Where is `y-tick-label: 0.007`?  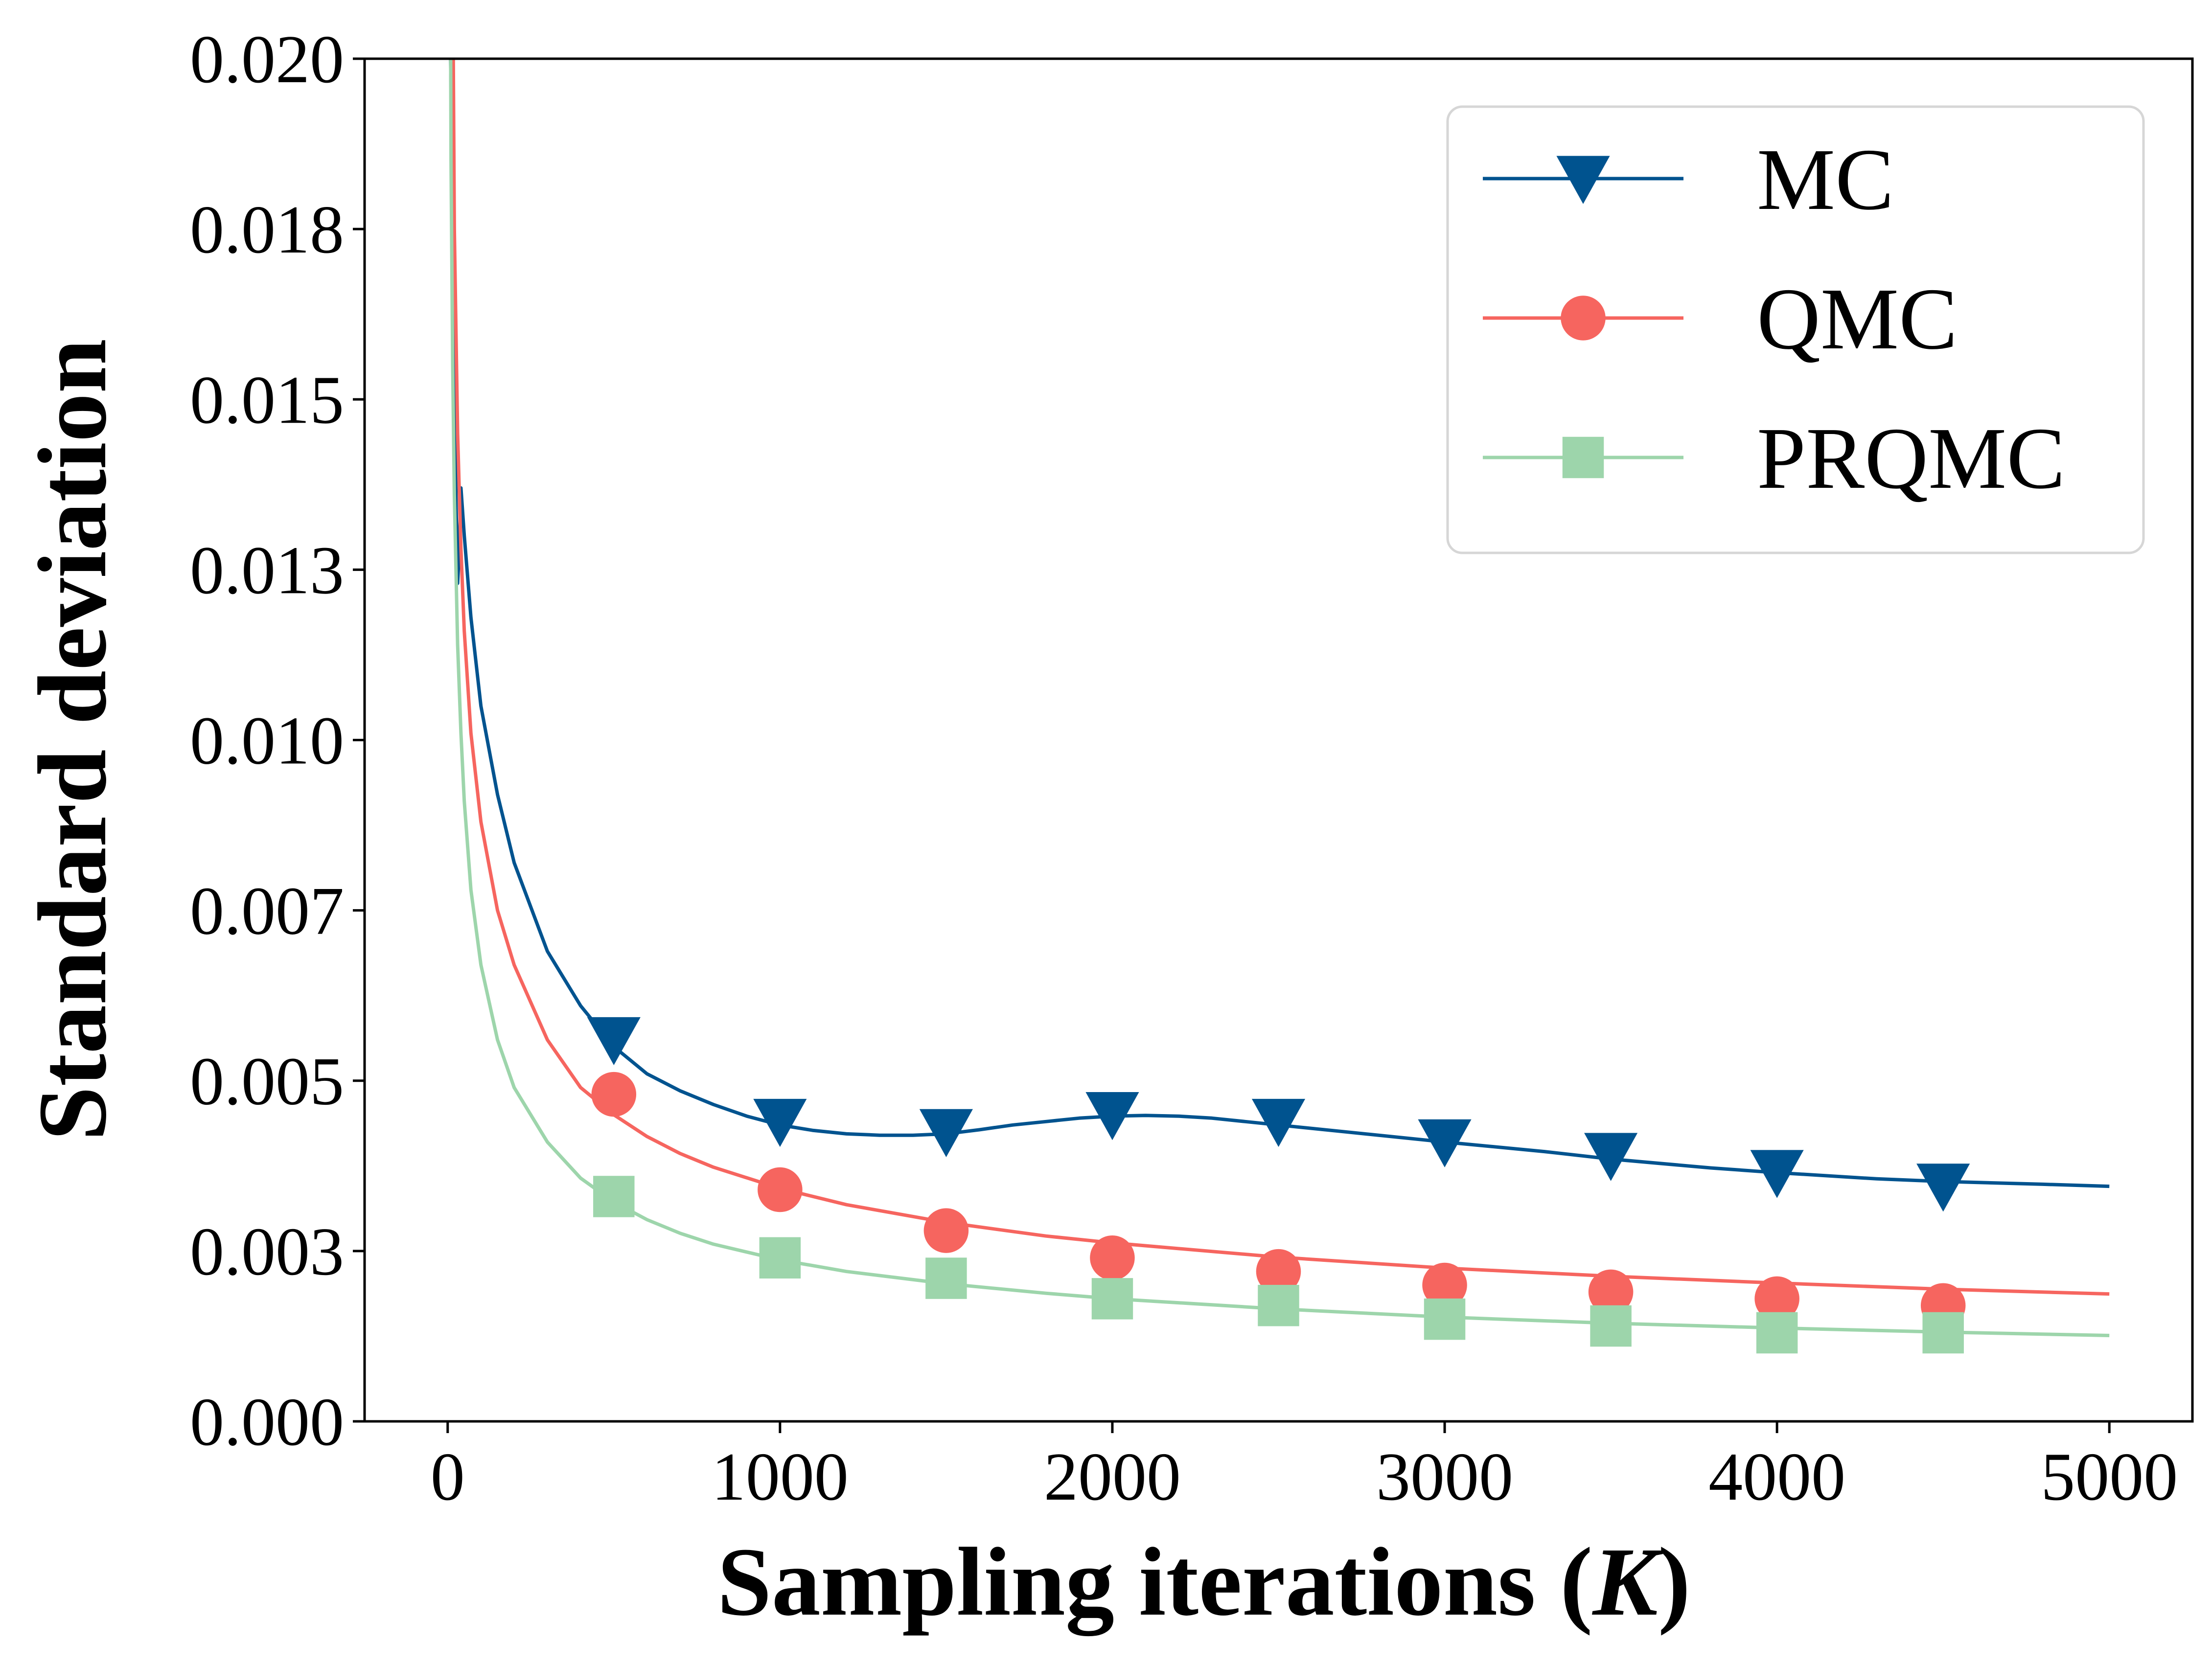
y-tick-label: 0.007 is located at coordinates (267, 911).